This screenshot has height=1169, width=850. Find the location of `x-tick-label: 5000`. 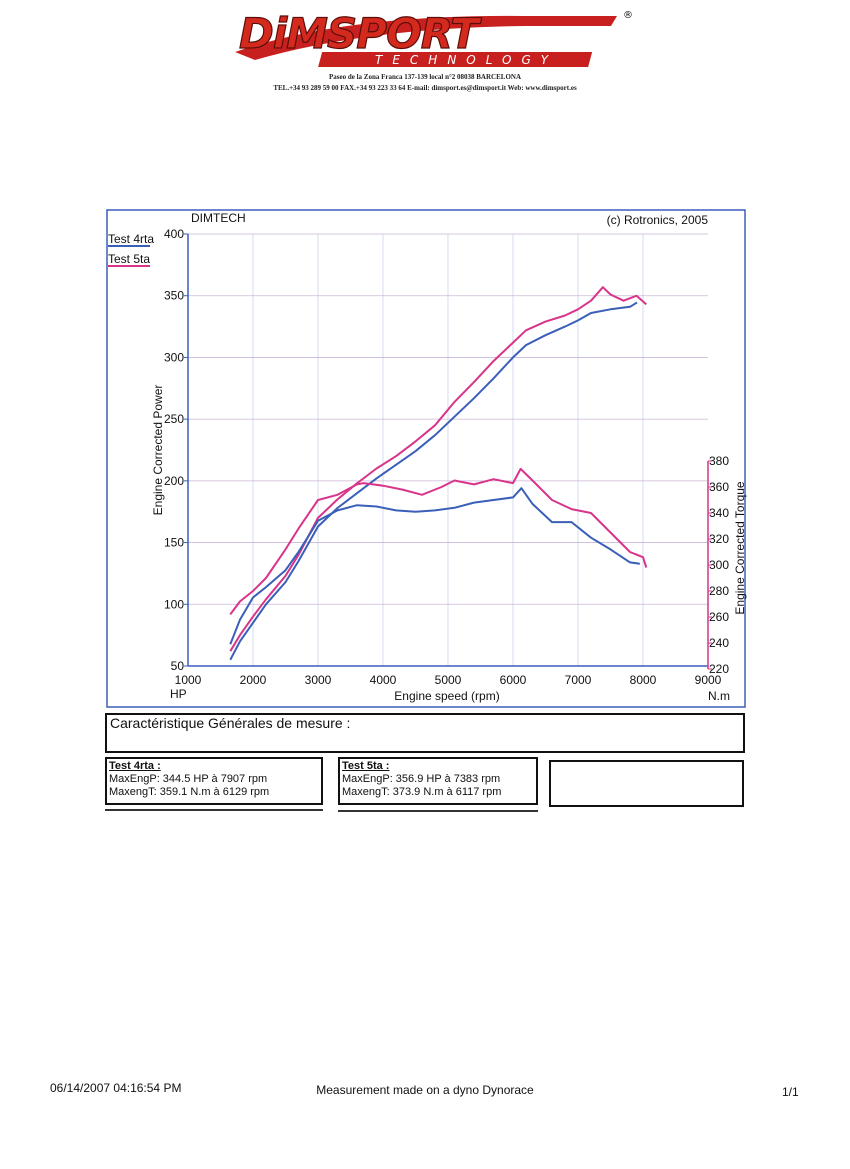

x-tick-label: 5000 is located at coordinates (448, 680).